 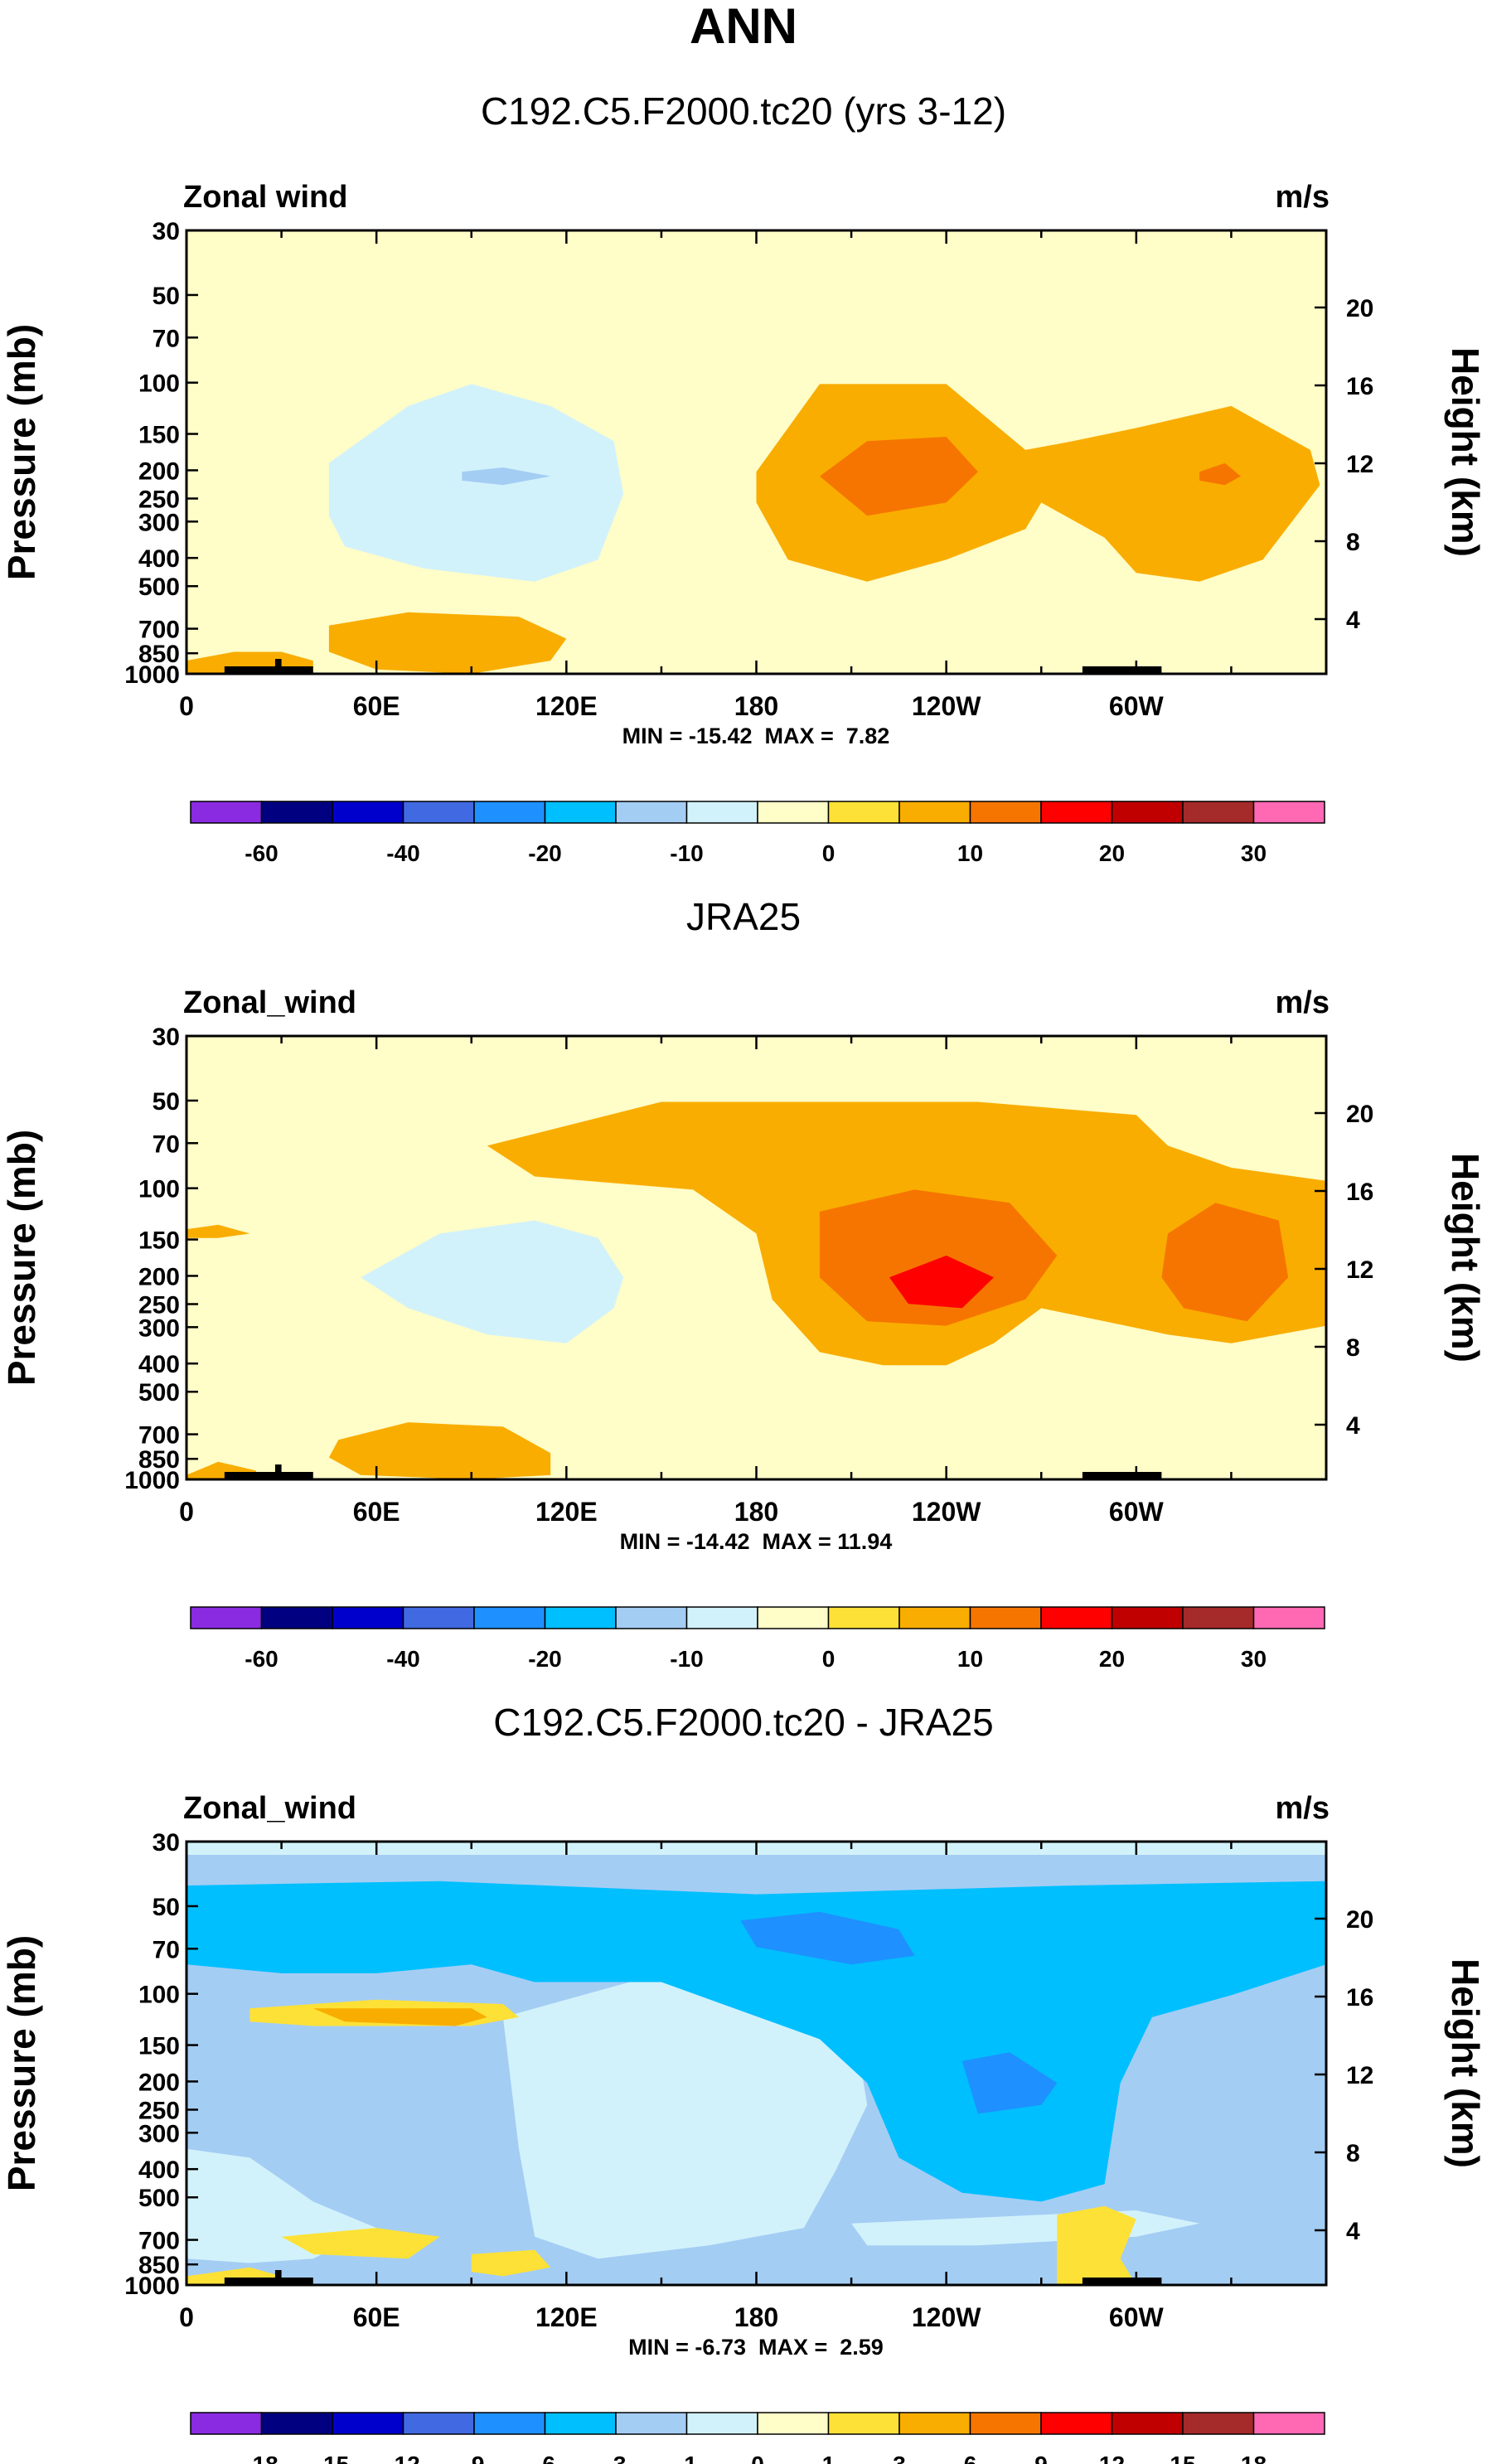 I want to click on colorbar-label: 1, so click(x=829, y=2458).